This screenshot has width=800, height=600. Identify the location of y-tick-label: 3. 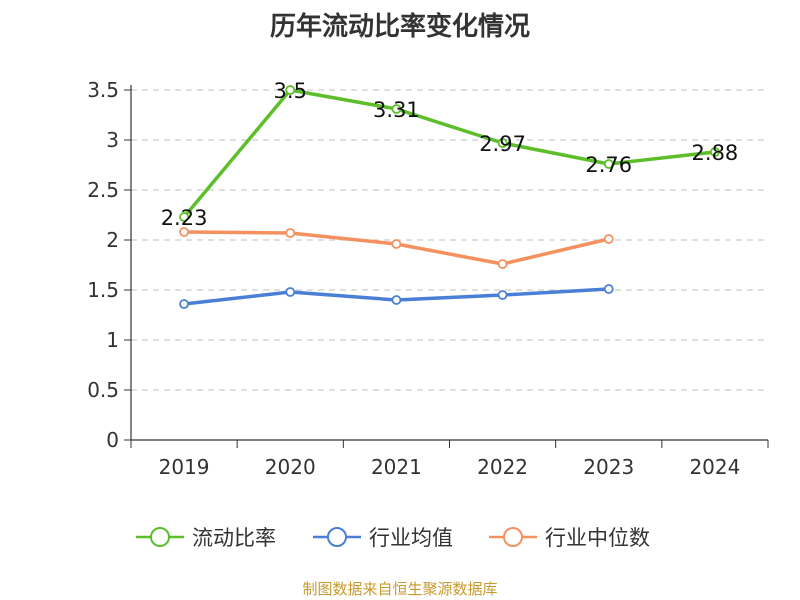
(112, 140).